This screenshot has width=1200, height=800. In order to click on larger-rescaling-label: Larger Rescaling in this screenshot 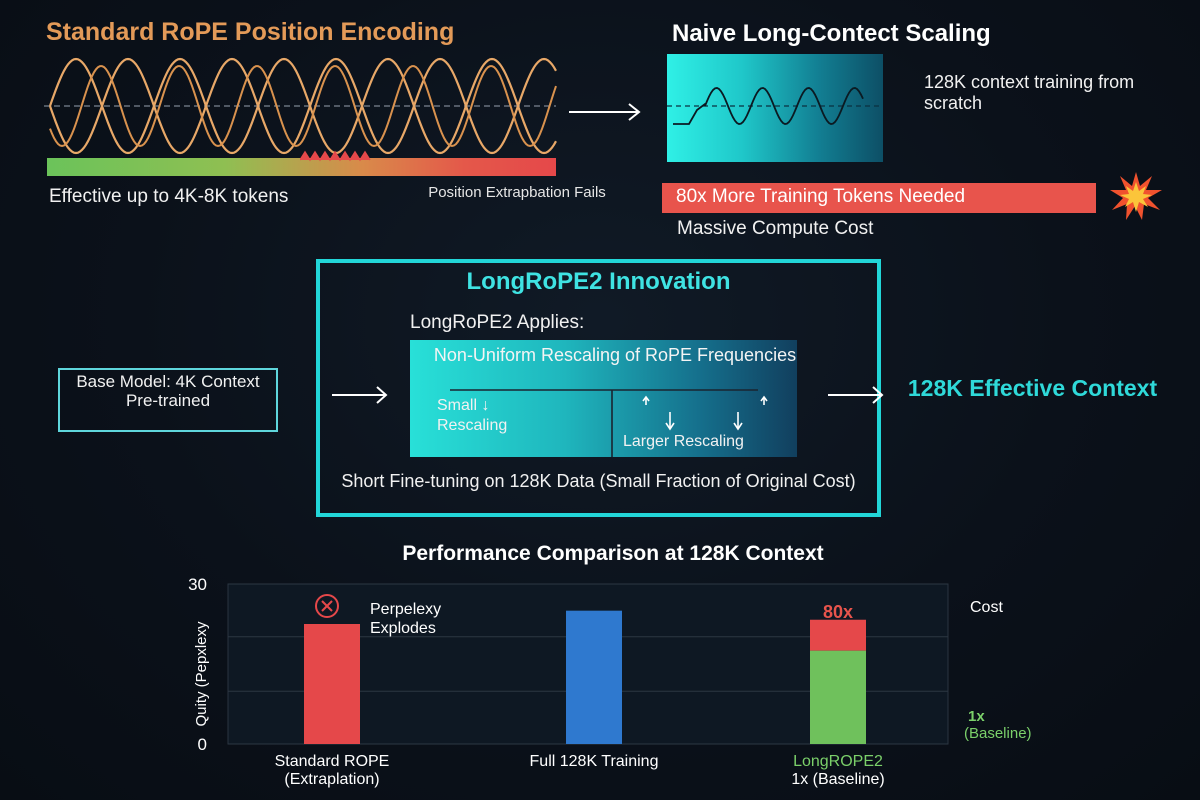, I will do `click(683, 441)`.